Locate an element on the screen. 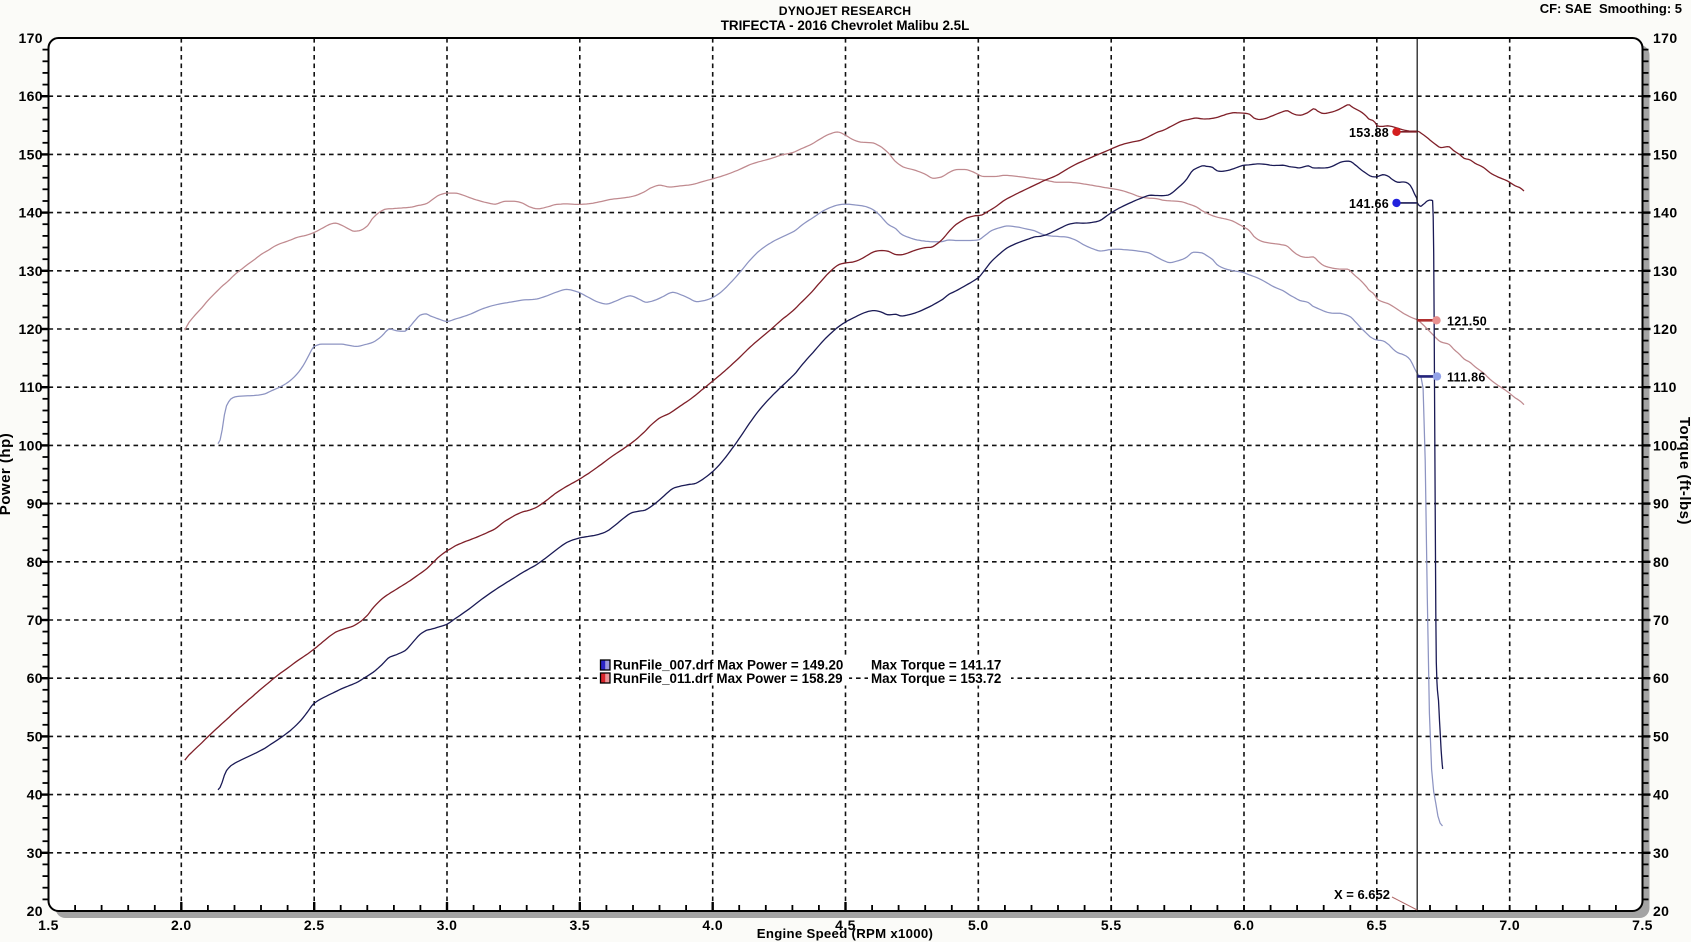 This screenshot has height=942, width=1691. svg-text: Power (hp) is located at coordinates (7, 474).